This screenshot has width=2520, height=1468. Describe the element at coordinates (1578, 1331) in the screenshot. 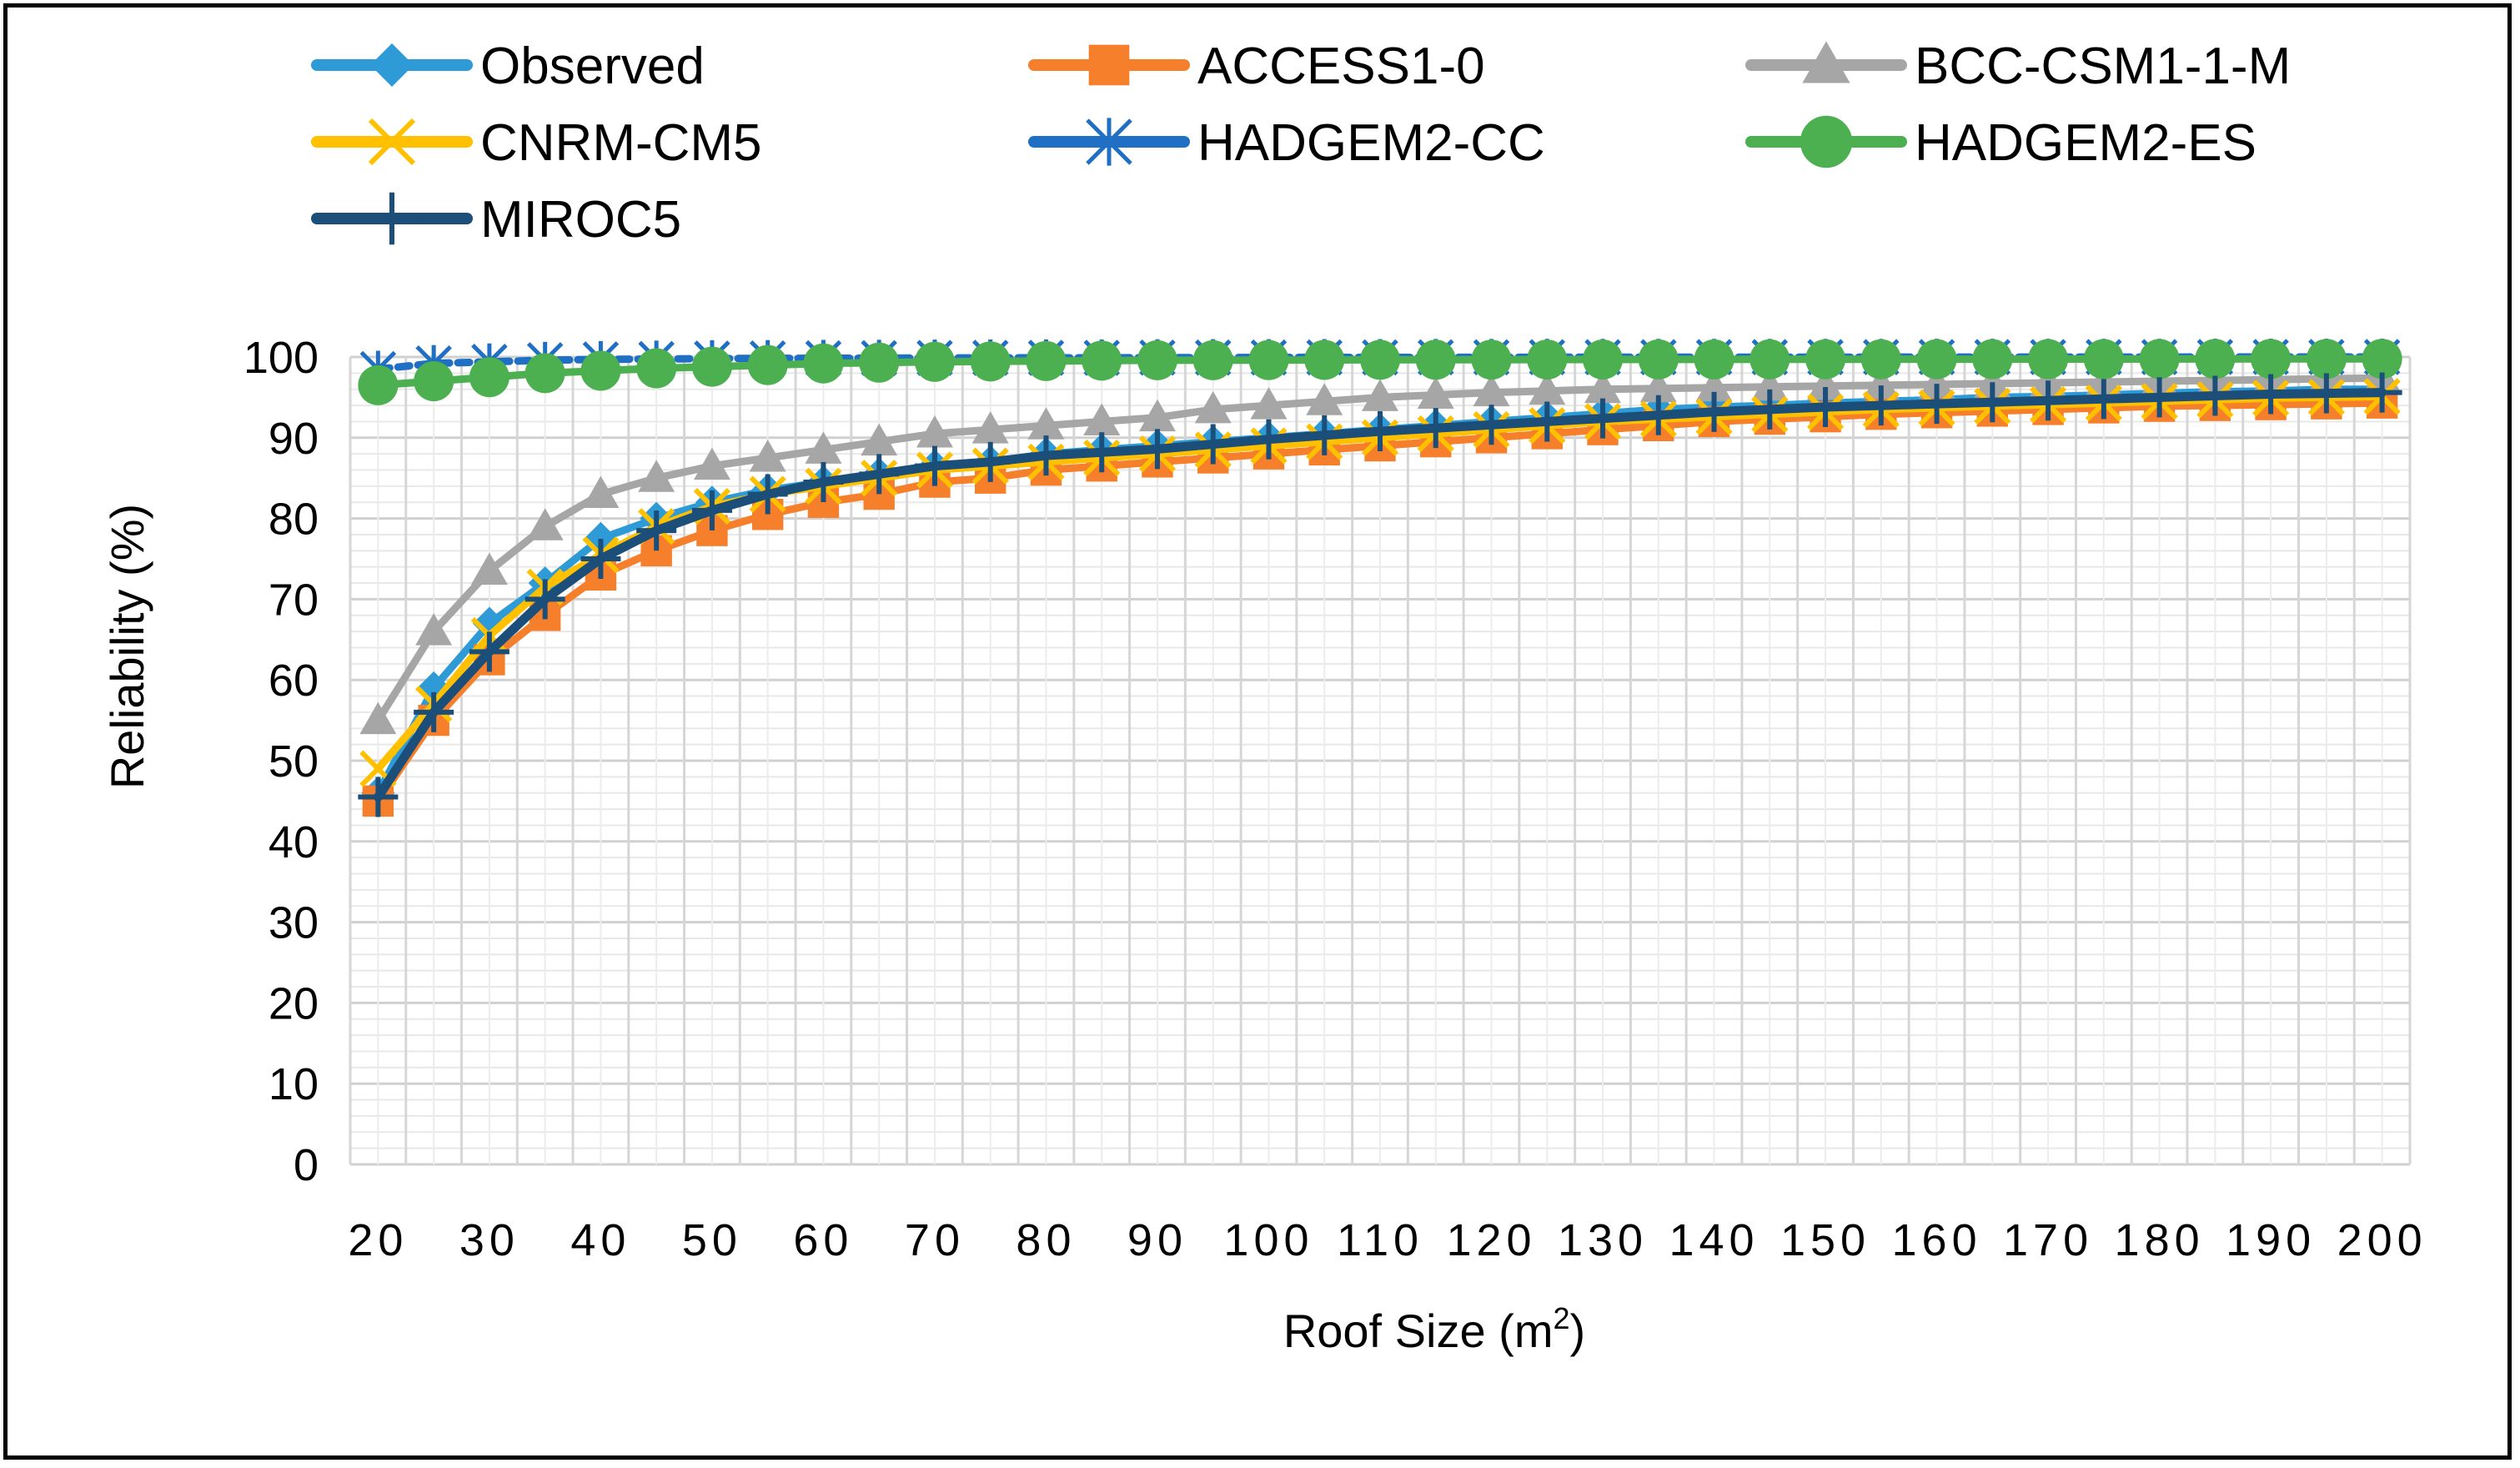

I see `x-axis-title-close: )` at that location.